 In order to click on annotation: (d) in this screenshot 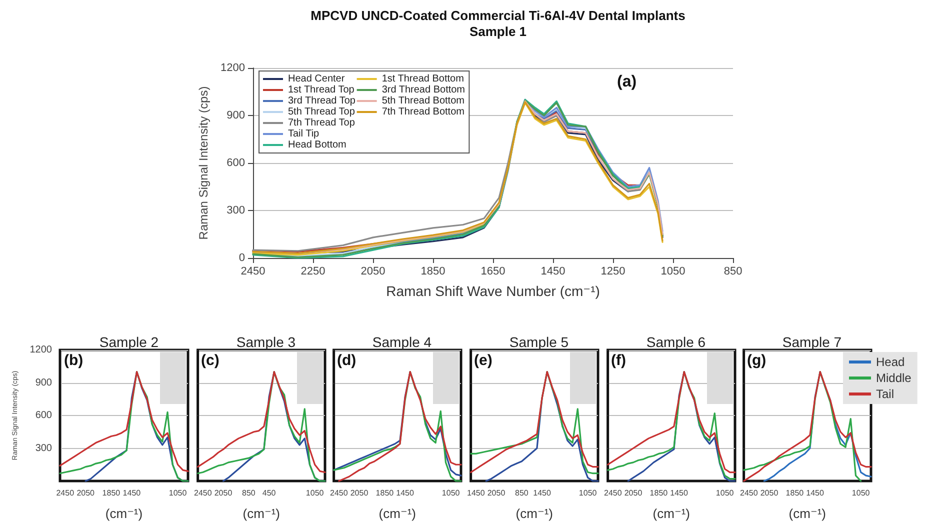, I will do `click(346, 360)`.